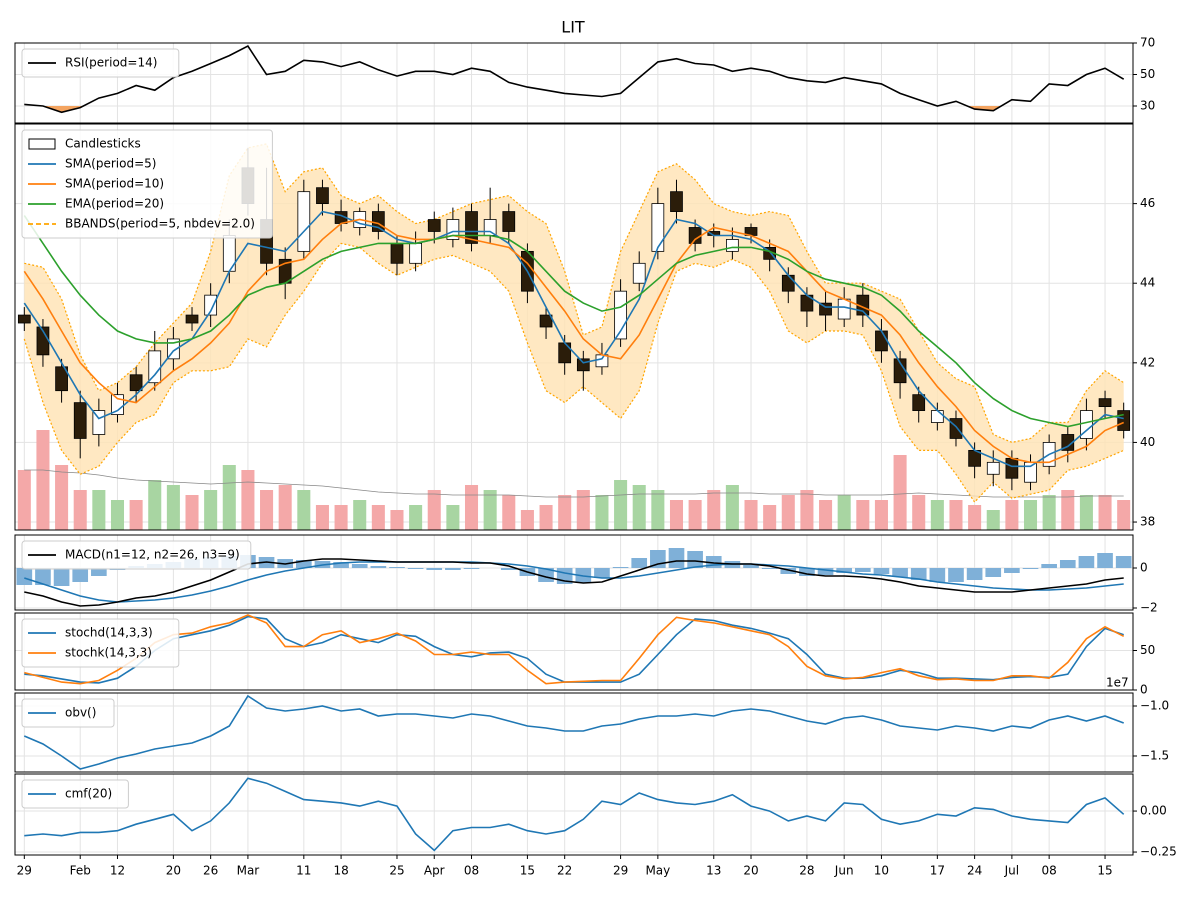 This screenshot has width=1200, height=900. What do you see at coordinates (111, 63) in the screenshot?
I see `legend-label: RSI(period=14)` at bounding box center [111, 63].